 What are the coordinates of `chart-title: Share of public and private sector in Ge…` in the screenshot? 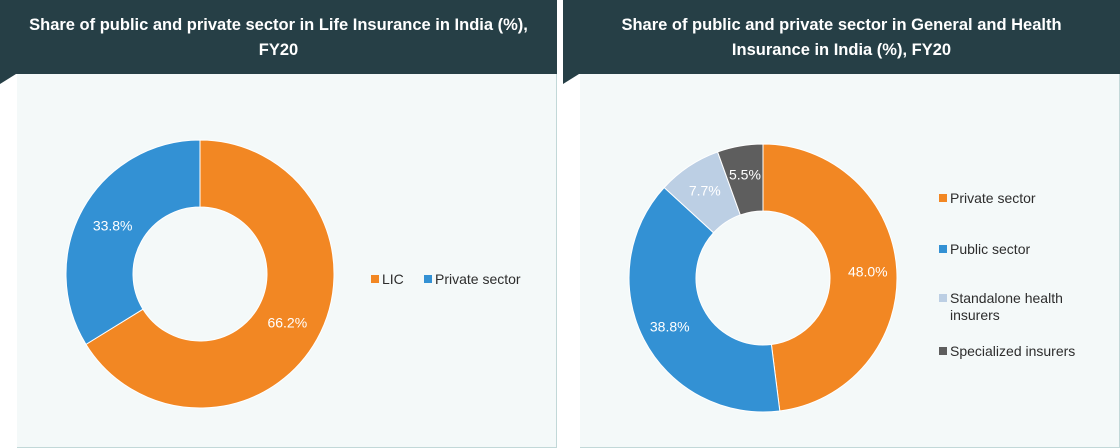 It's located at (841, 37).